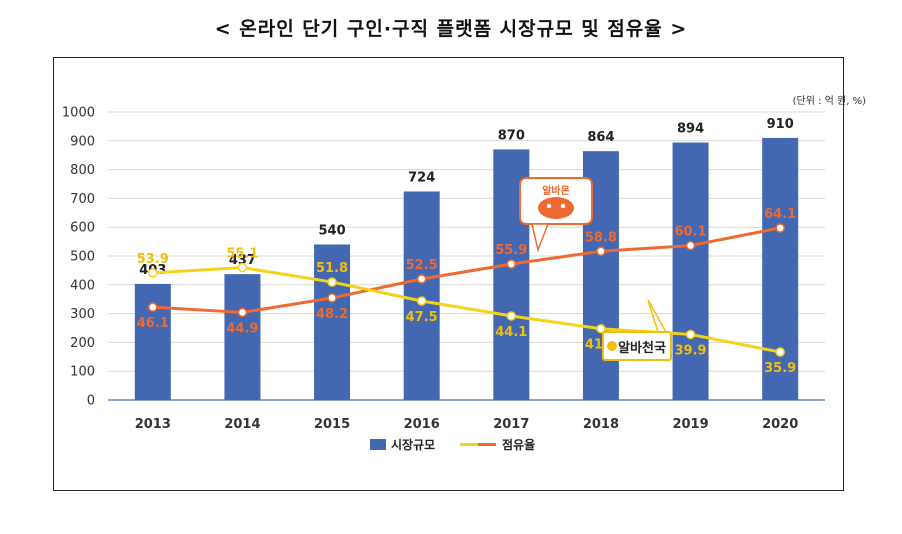  I want to click on x-tick-label: 2014, so click(242, 424).